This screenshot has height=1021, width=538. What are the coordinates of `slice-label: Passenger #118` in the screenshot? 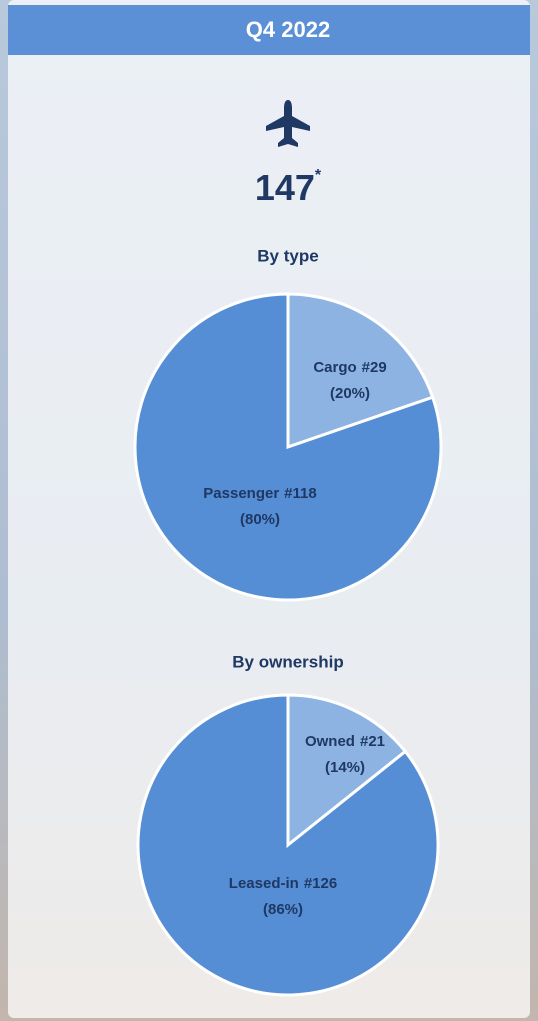 It's located at (259, 493).